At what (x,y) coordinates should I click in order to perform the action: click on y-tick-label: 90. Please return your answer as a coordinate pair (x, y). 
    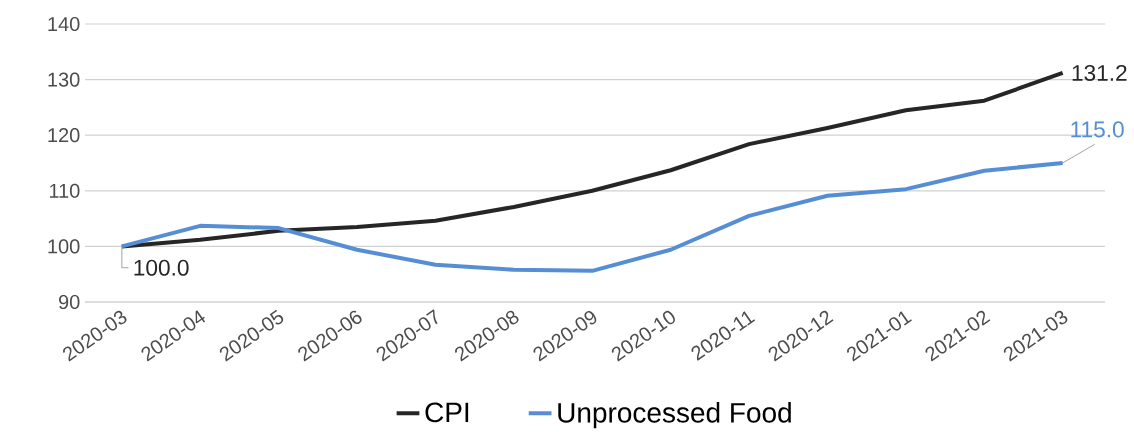
    Looking at the image, I should click on (69, 302).